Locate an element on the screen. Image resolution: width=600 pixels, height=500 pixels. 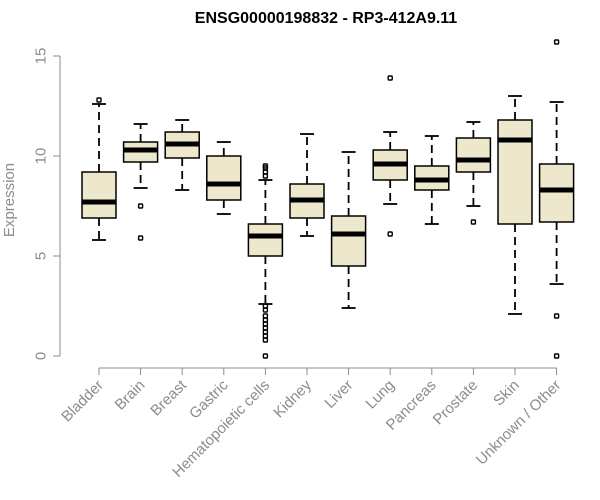
x-tick-label: Brain is located at coordinates (130, 395).